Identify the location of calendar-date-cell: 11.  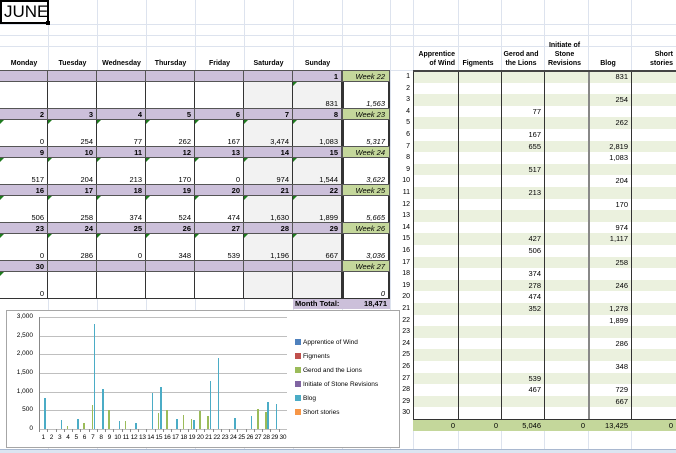
(121, 152).